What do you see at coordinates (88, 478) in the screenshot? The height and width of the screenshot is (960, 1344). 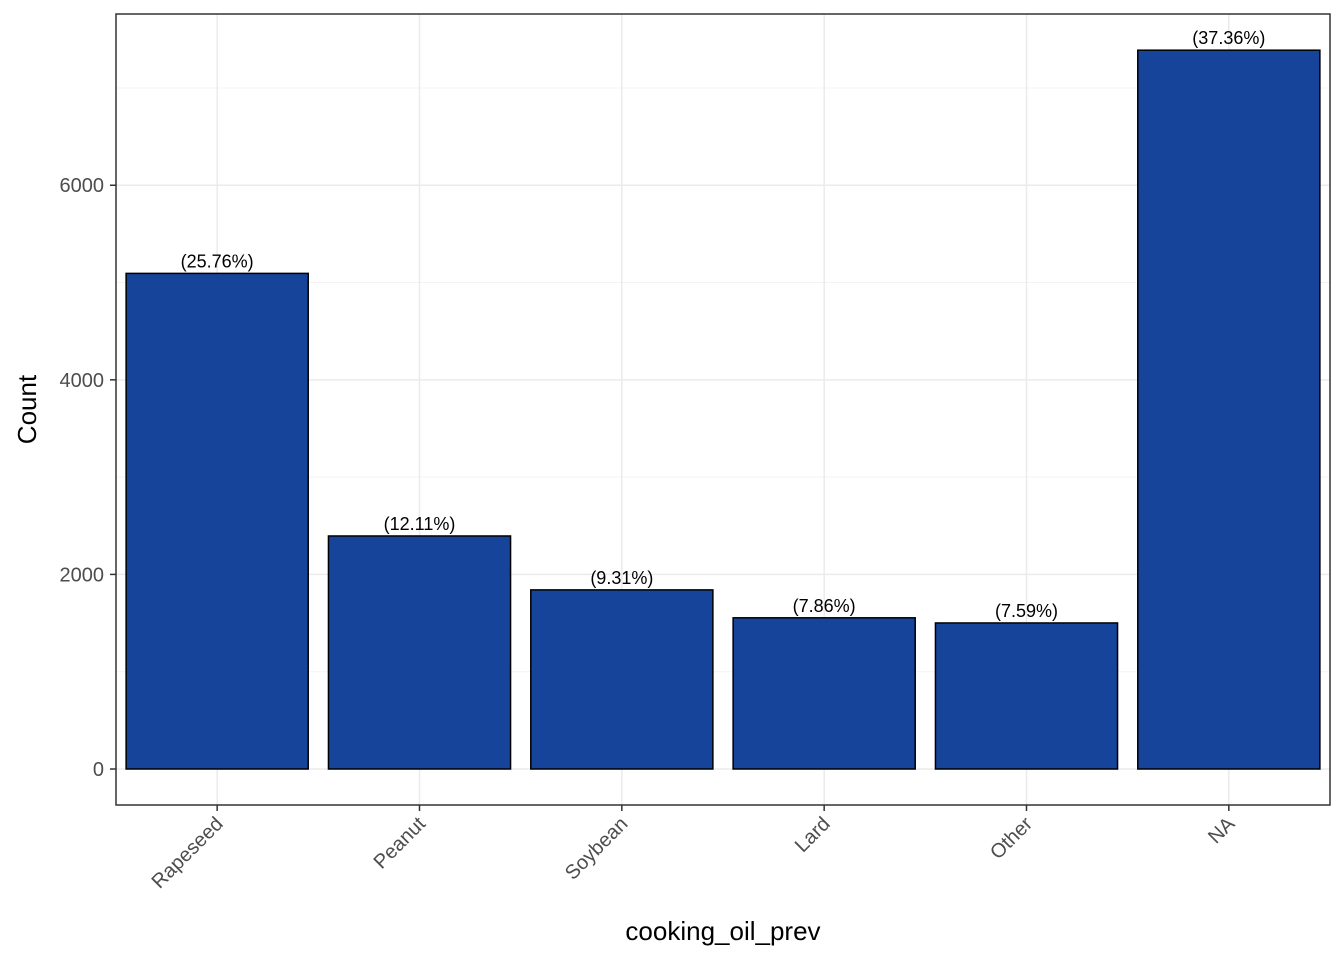 I see `y-axis: 0 2000 4000 6000` at bounding box center [88, 478].